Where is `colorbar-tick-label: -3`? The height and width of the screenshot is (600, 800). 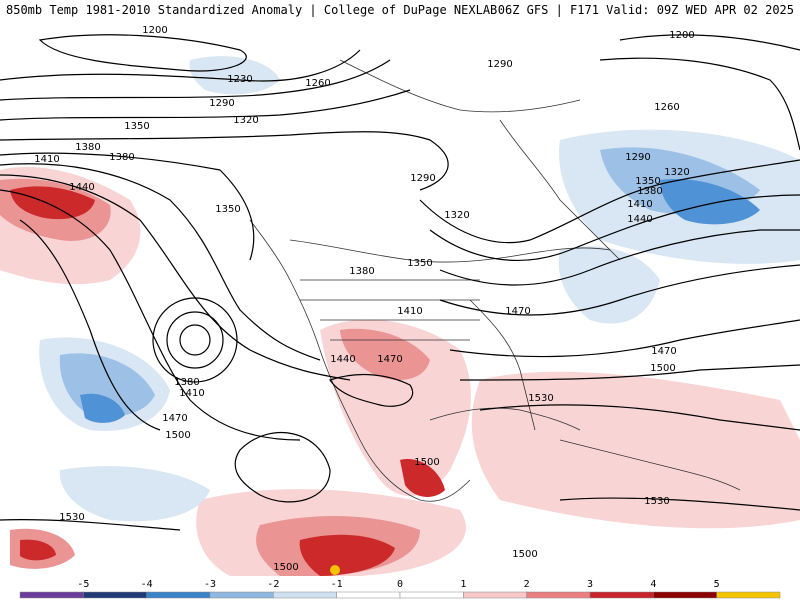
colorbar-tick-label: -3 is located at coordinates (210, 584).